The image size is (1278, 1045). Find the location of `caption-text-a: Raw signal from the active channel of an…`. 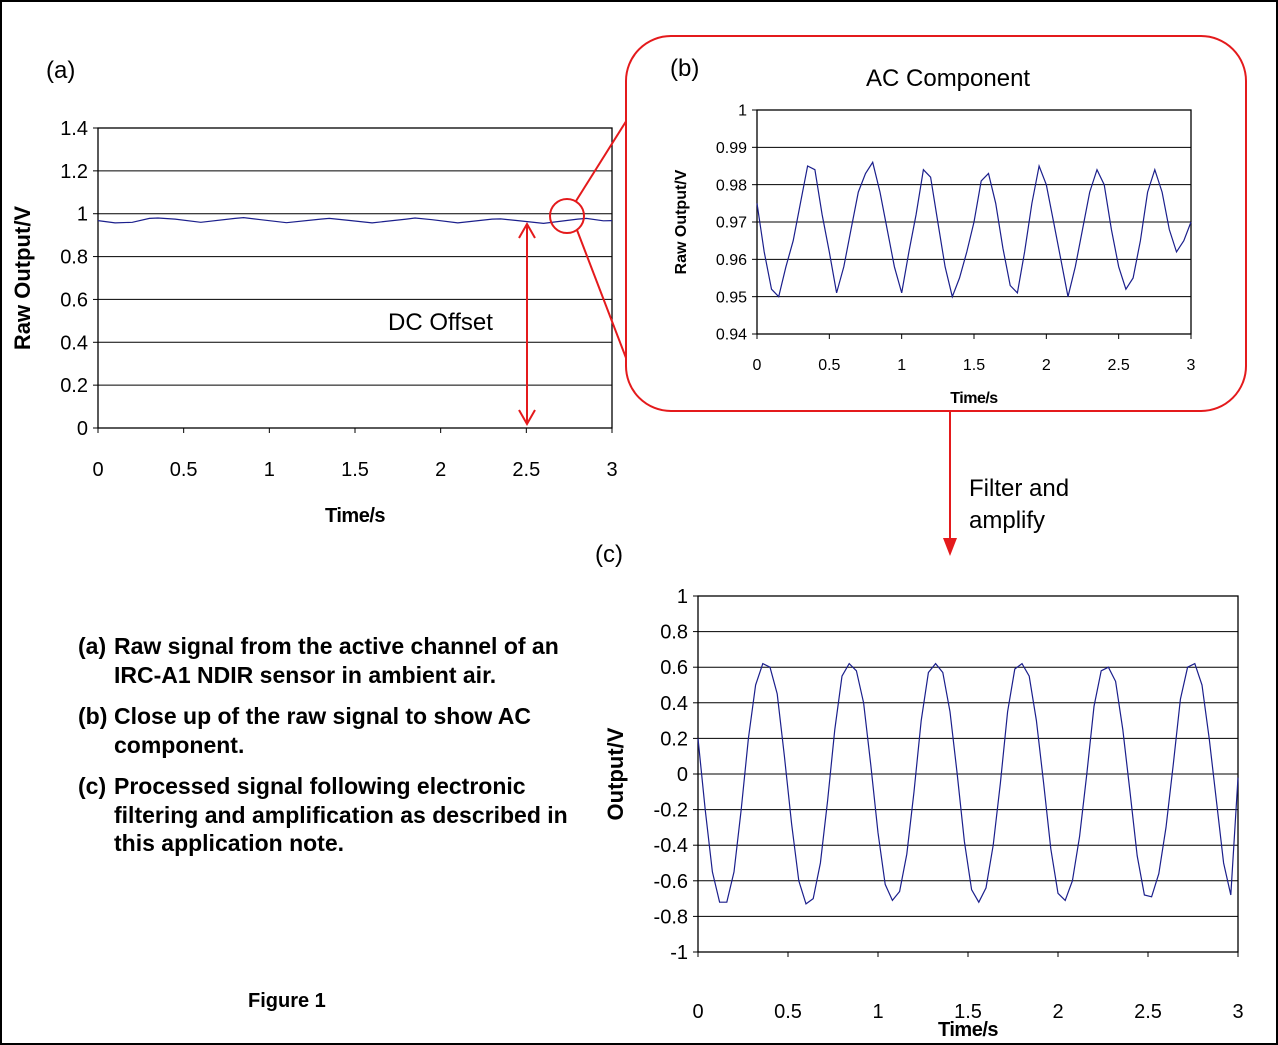

caption-text-a: Raw signal from the active channel of an… is located at coordinates (336, 660).